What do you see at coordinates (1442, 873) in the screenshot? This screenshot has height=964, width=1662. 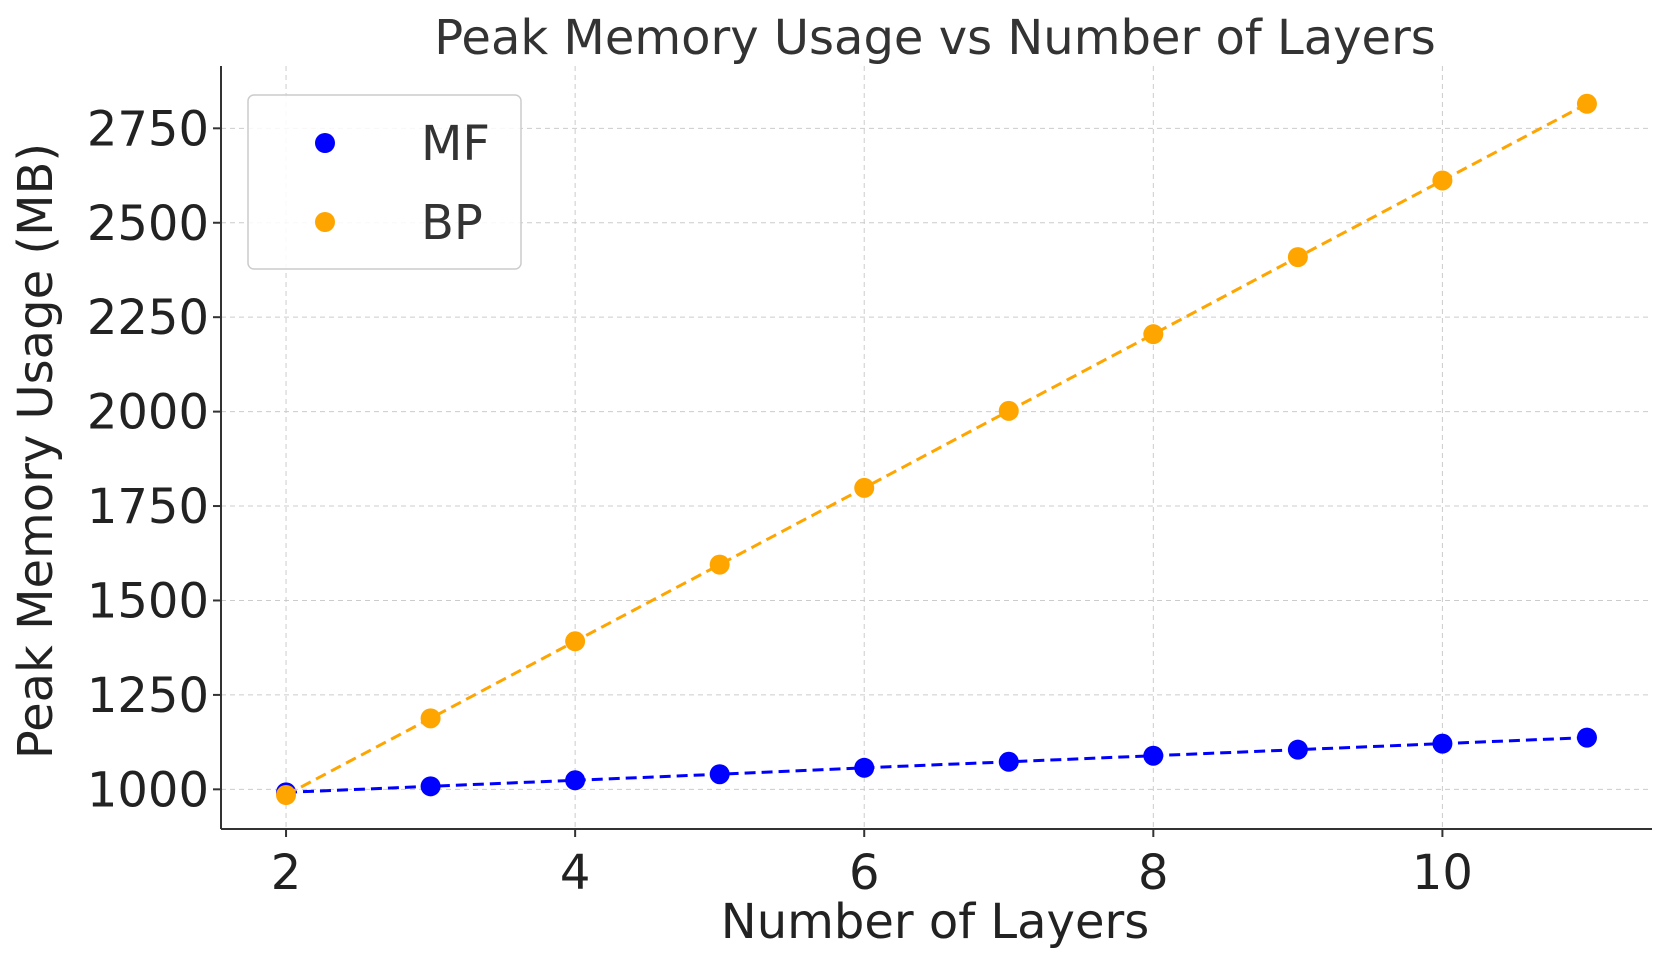 I see `x-tick-label: 10` at bounding box center [1442, 873].